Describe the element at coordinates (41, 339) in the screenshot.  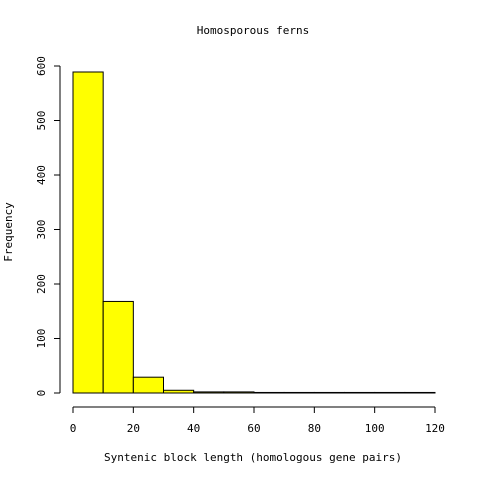
I see `y-tick-label: 100` at that location.